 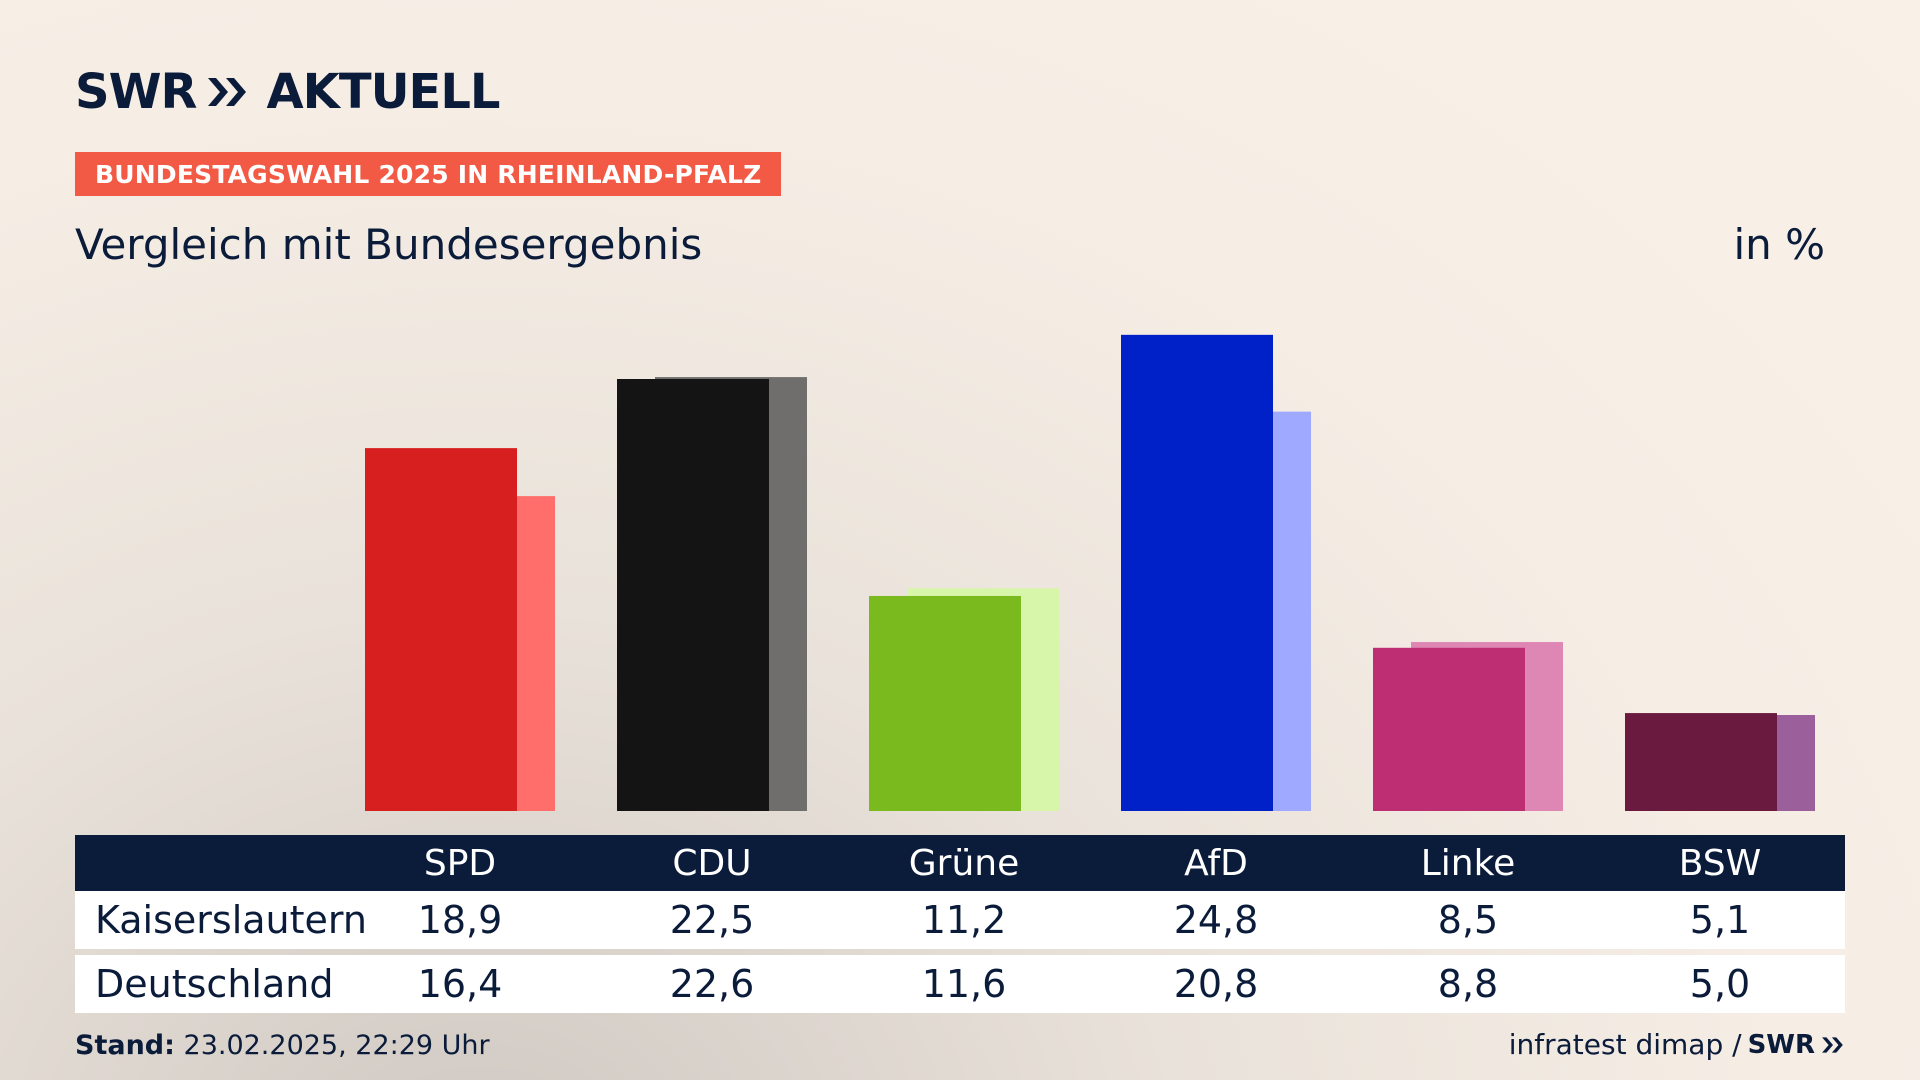 What do you see at coordinates (1720, 920) in the screenshot?
I see `value-cell-bsw: 5,1` at bounding box center [1720, 920].